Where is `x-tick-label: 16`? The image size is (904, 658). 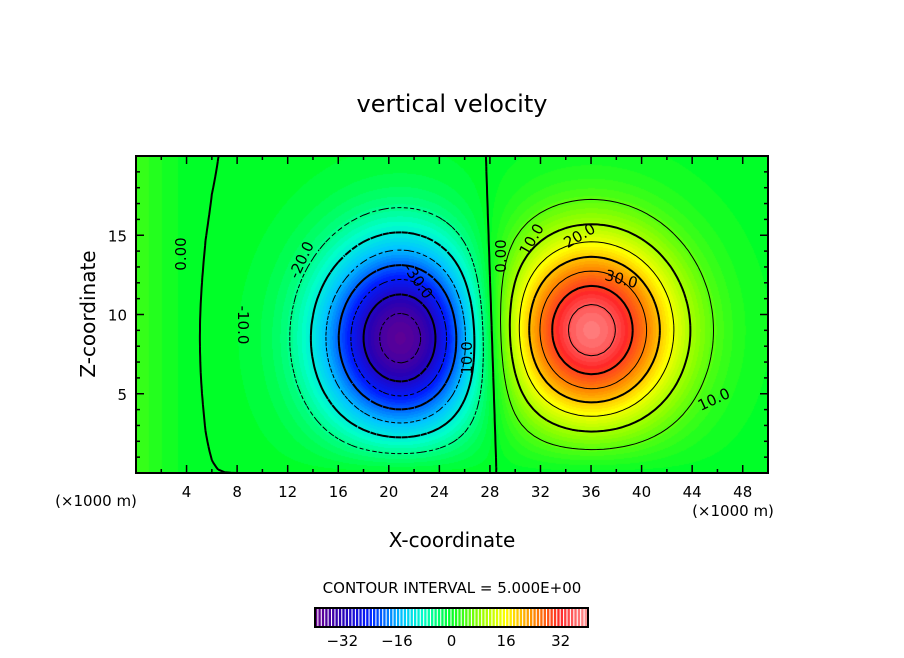
x-tick-label: 16 is located at coordinates (338, 492).